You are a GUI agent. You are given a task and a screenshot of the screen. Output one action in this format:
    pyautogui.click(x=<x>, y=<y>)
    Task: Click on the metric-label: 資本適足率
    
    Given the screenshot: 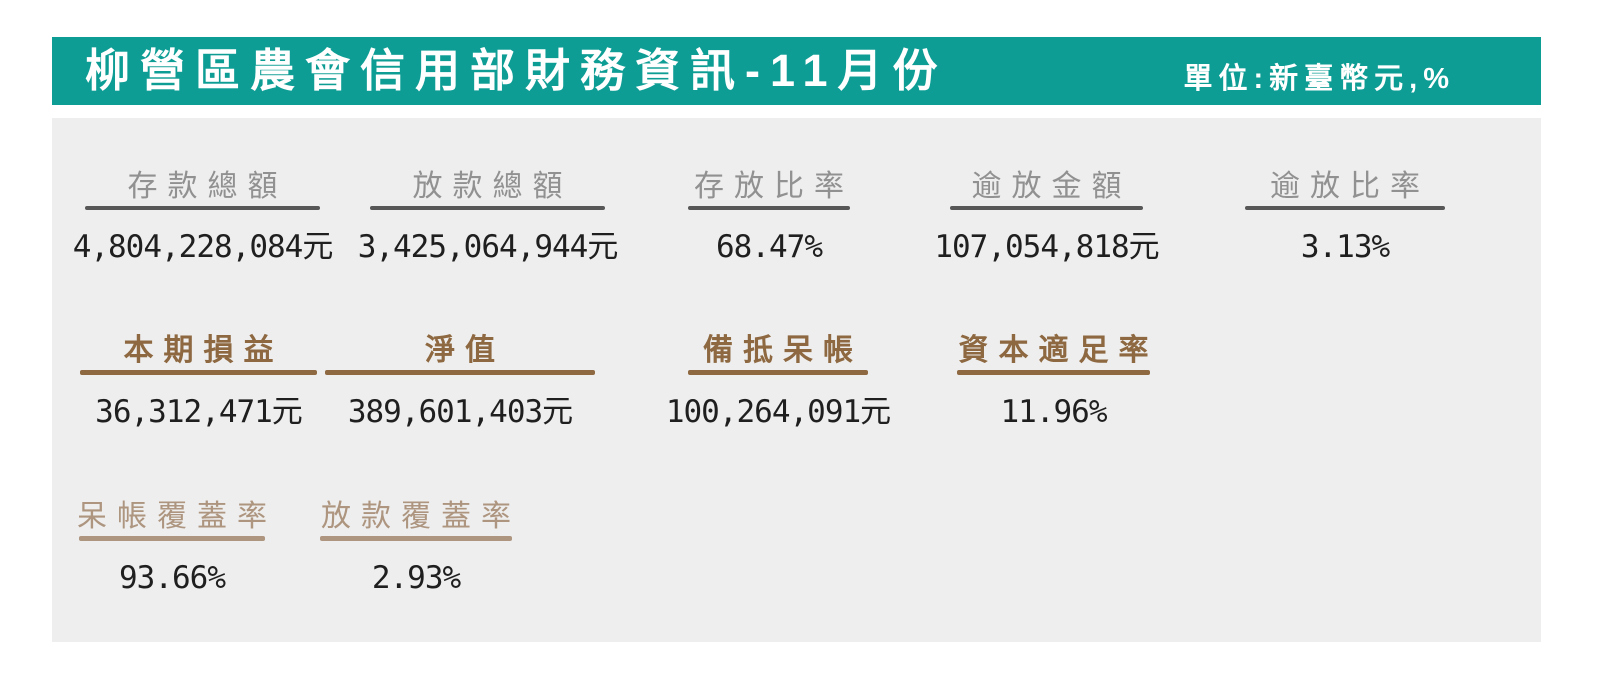 What is the action you would take?
    pyautogui.click(x=1058, y=350)
    